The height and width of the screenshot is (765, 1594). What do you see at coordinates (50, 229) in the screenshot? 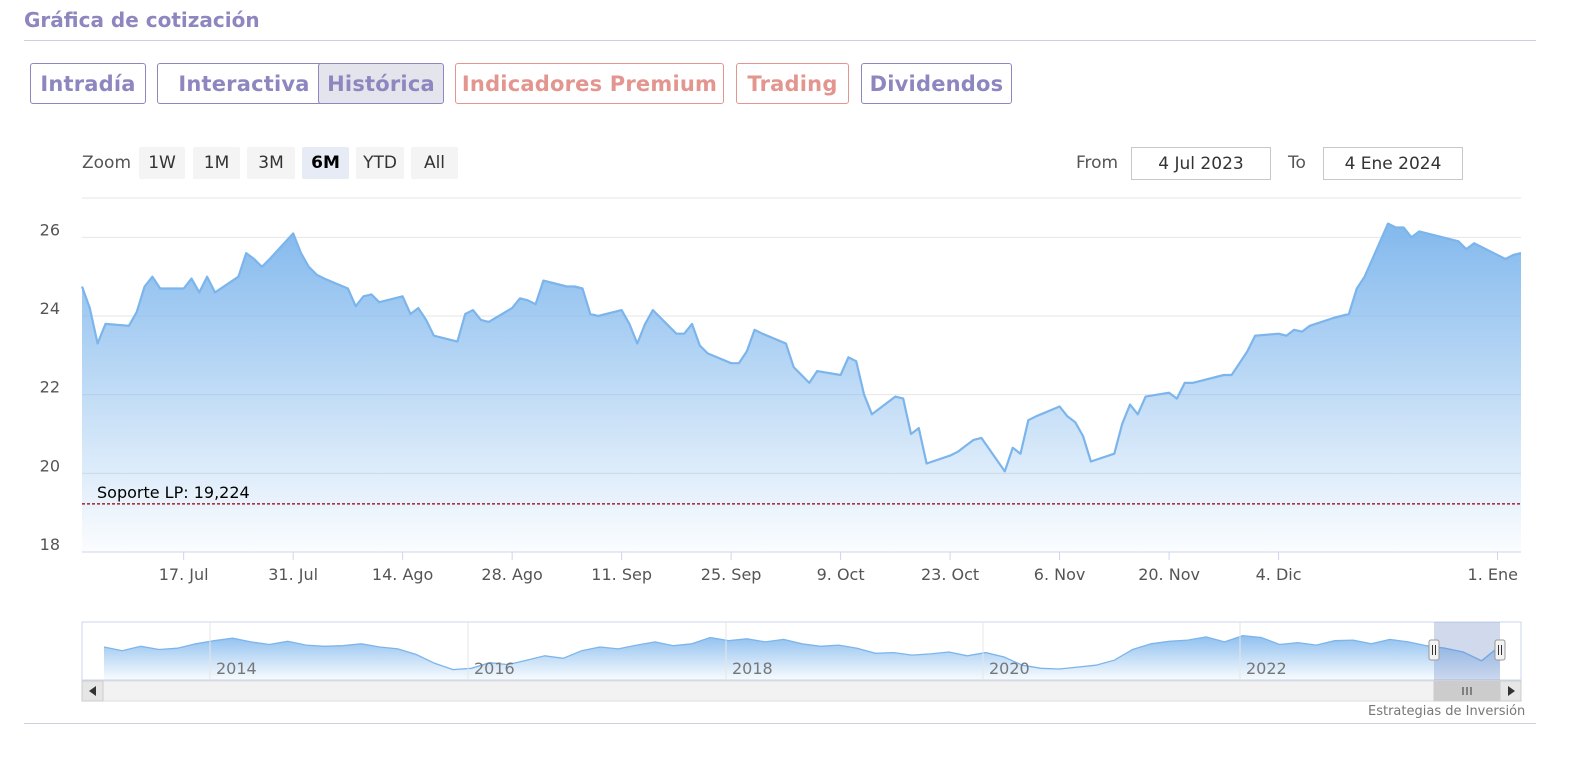
I see `y-tick-label: 26` at bounding box center [50, 229].